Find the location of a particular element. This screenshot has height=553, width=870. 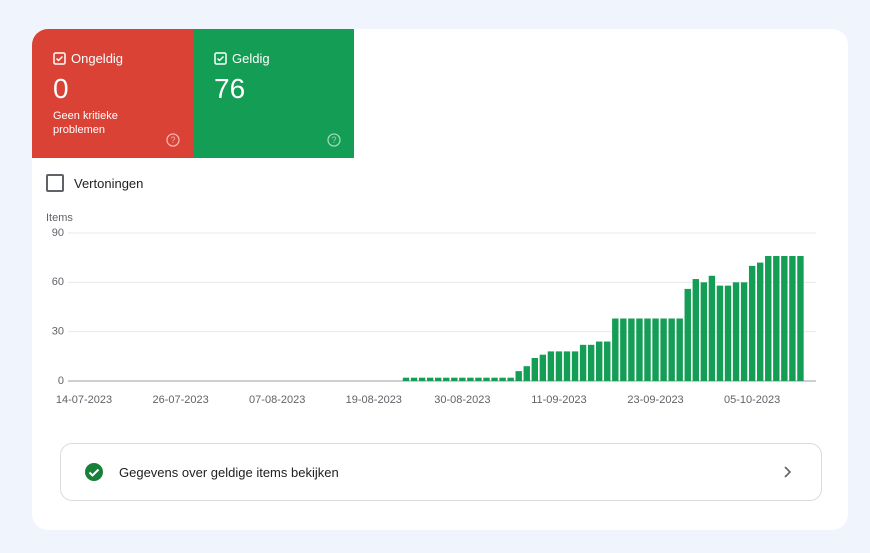

y-tick-label: 60 is located at coordinates (58, 282).